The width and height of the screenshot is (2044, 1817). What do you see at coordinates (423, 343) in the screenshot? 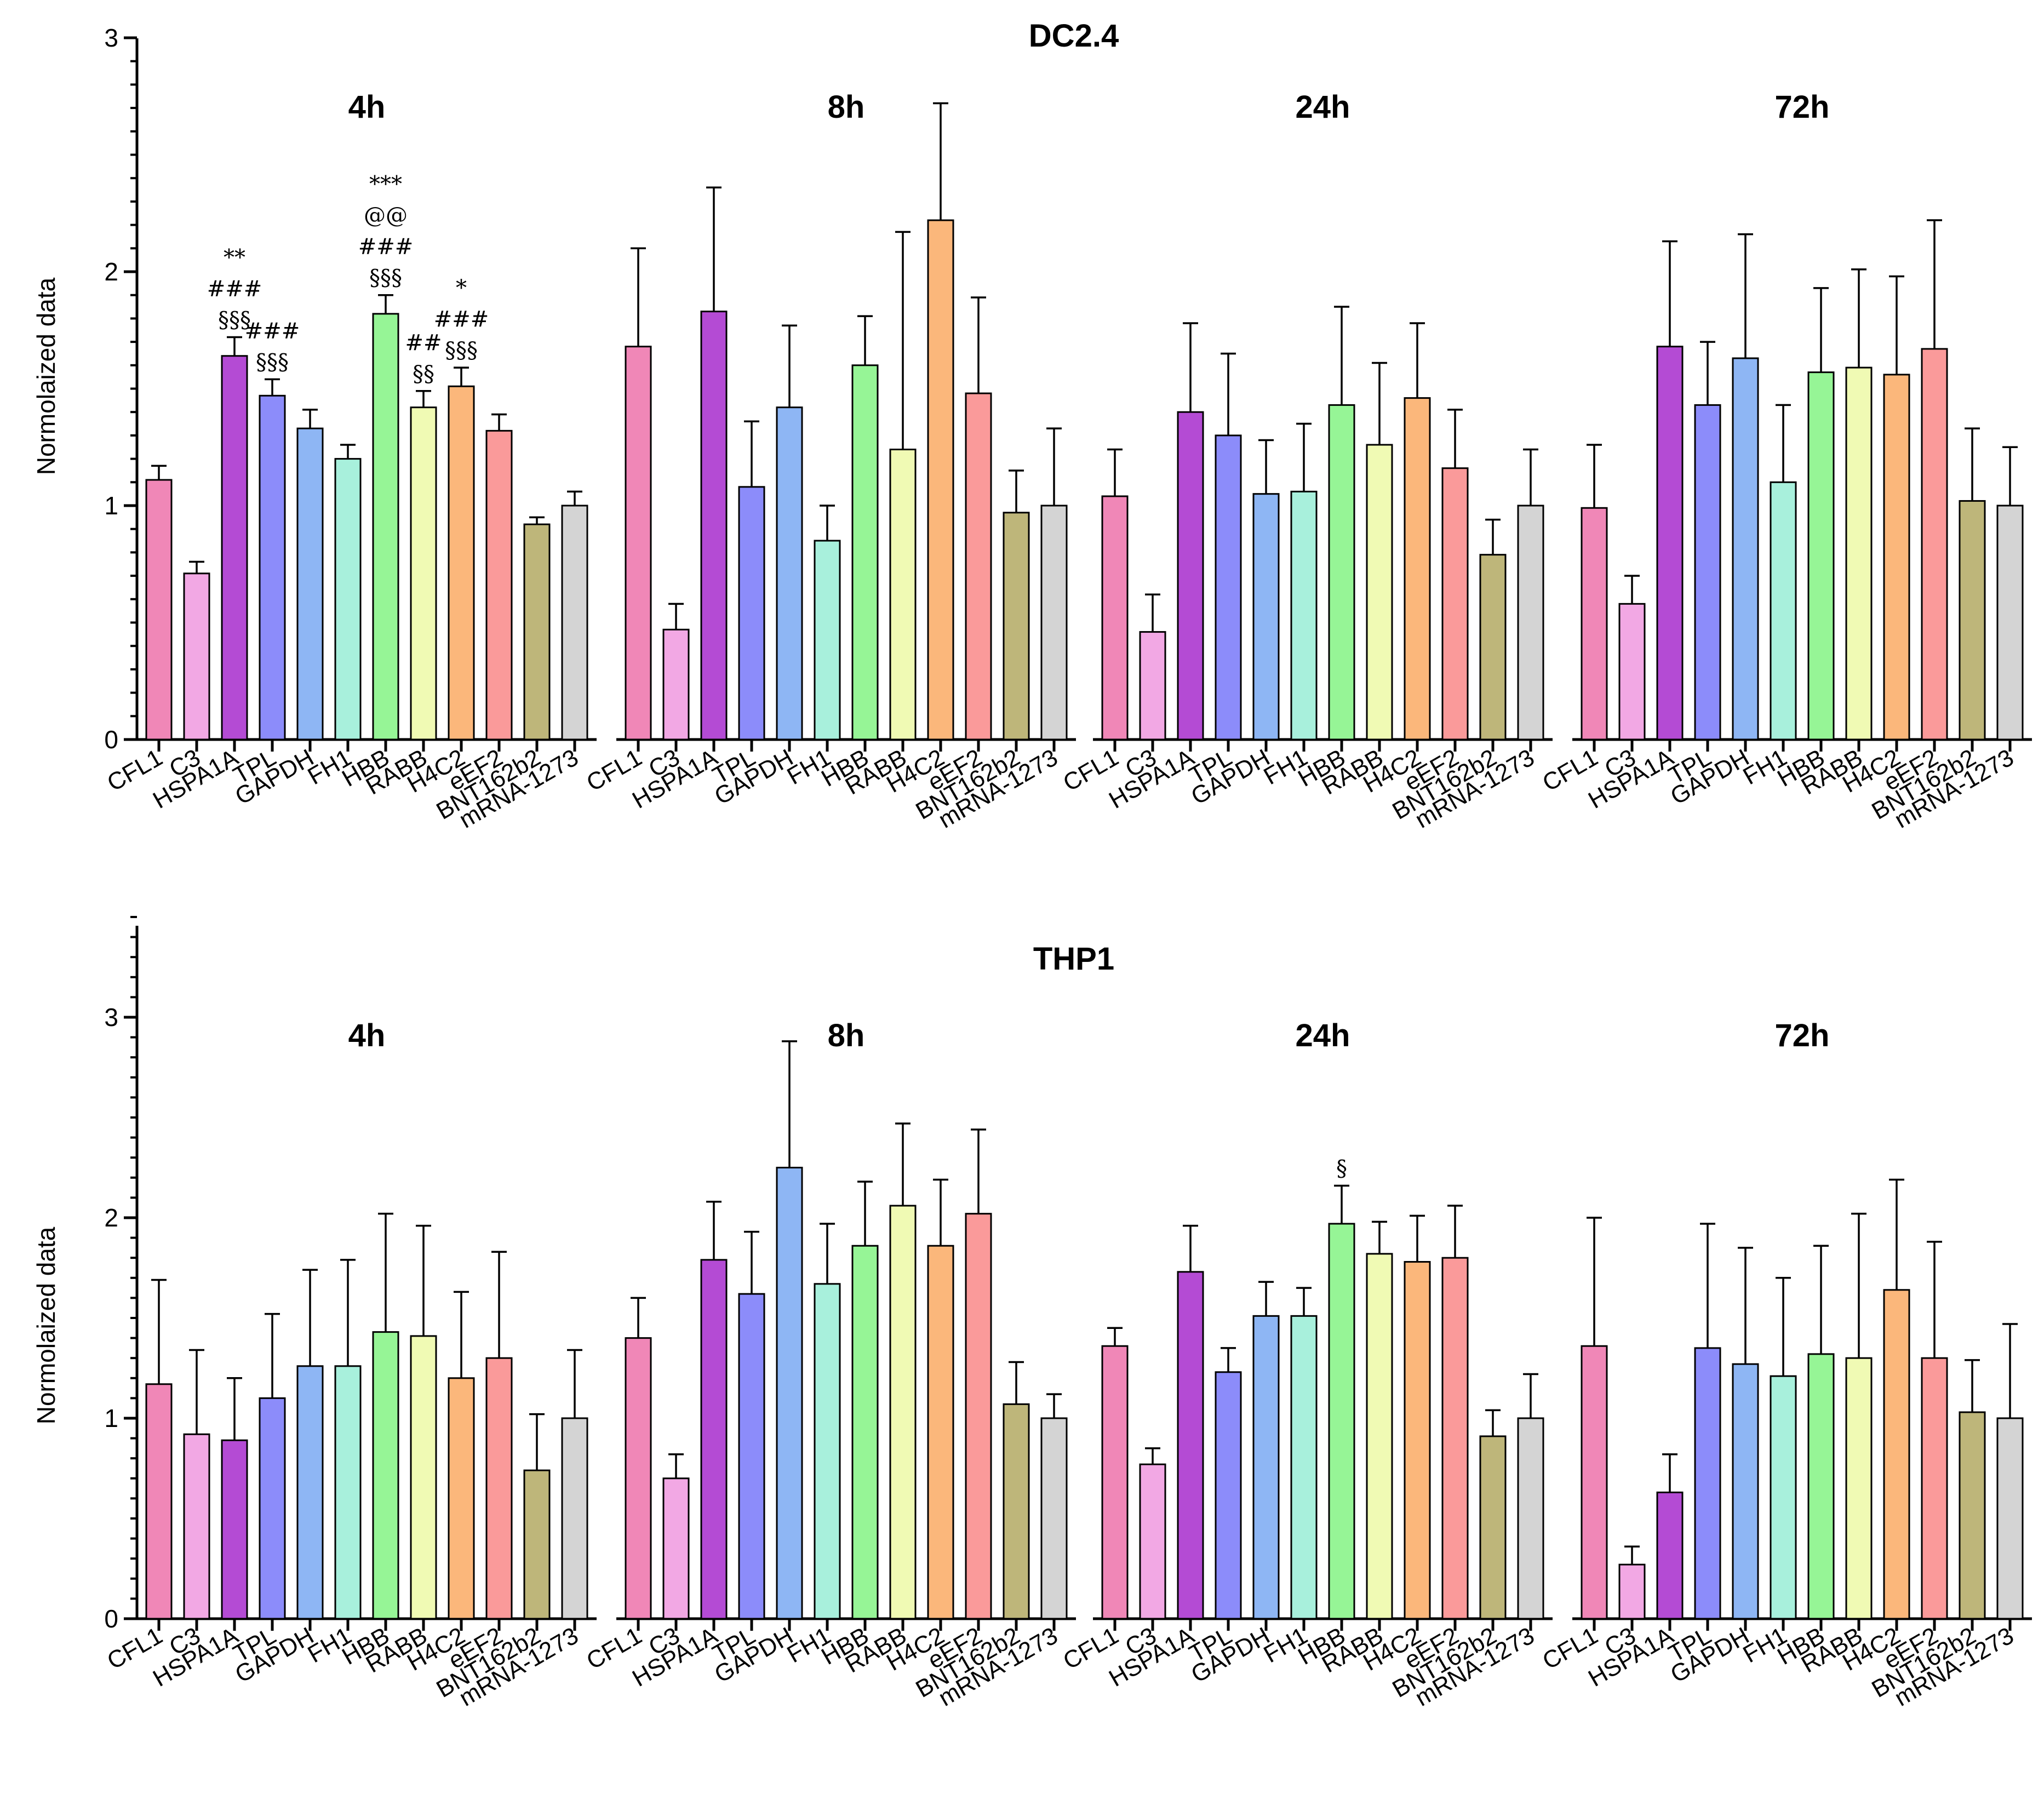
I see `significance-annotation: ##` at bounding box center [423, 343].